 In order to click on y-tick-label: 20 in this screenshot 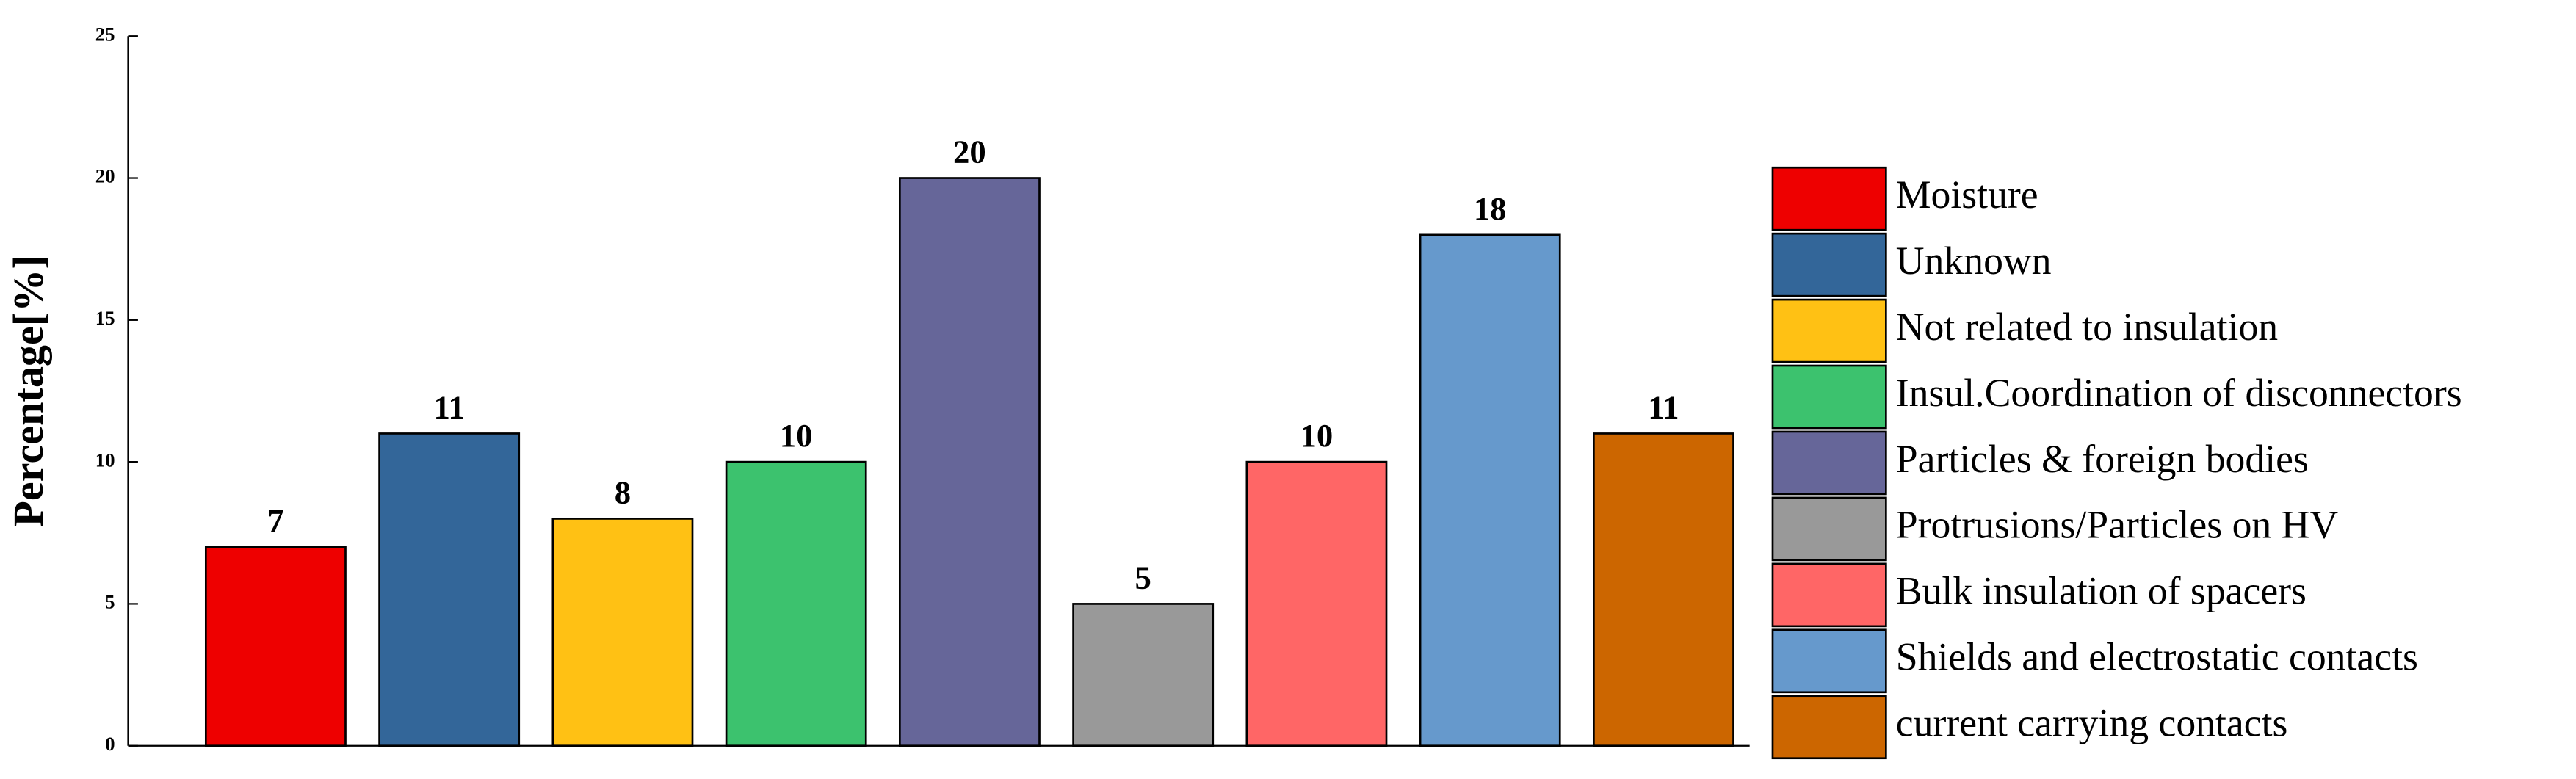, I will do `click(105, 176)`.